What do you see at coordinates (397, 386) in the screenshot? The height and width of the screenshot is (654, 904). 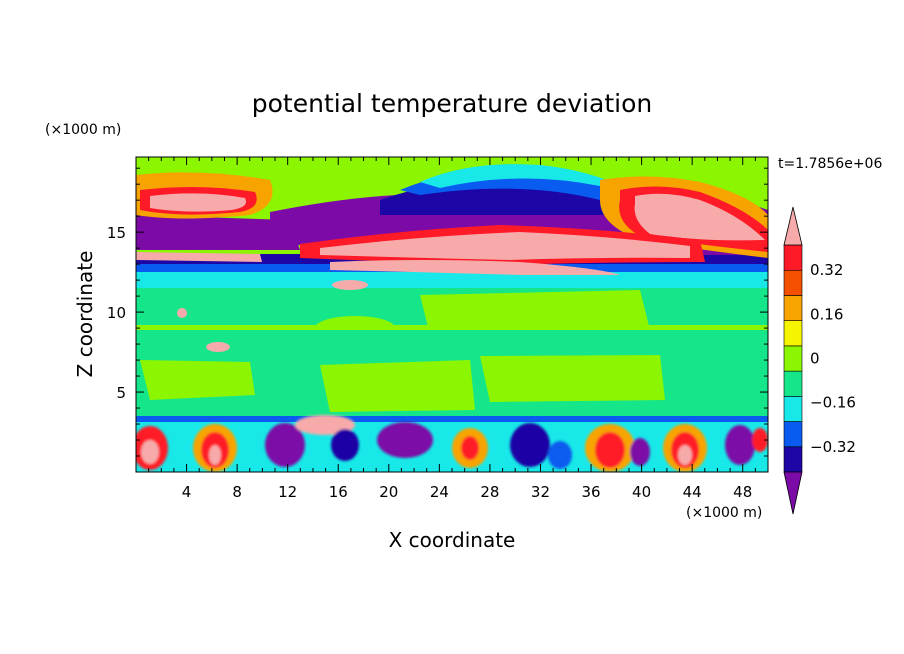 I see `field-patch-lower-mid` at bounding box center [397, 386].